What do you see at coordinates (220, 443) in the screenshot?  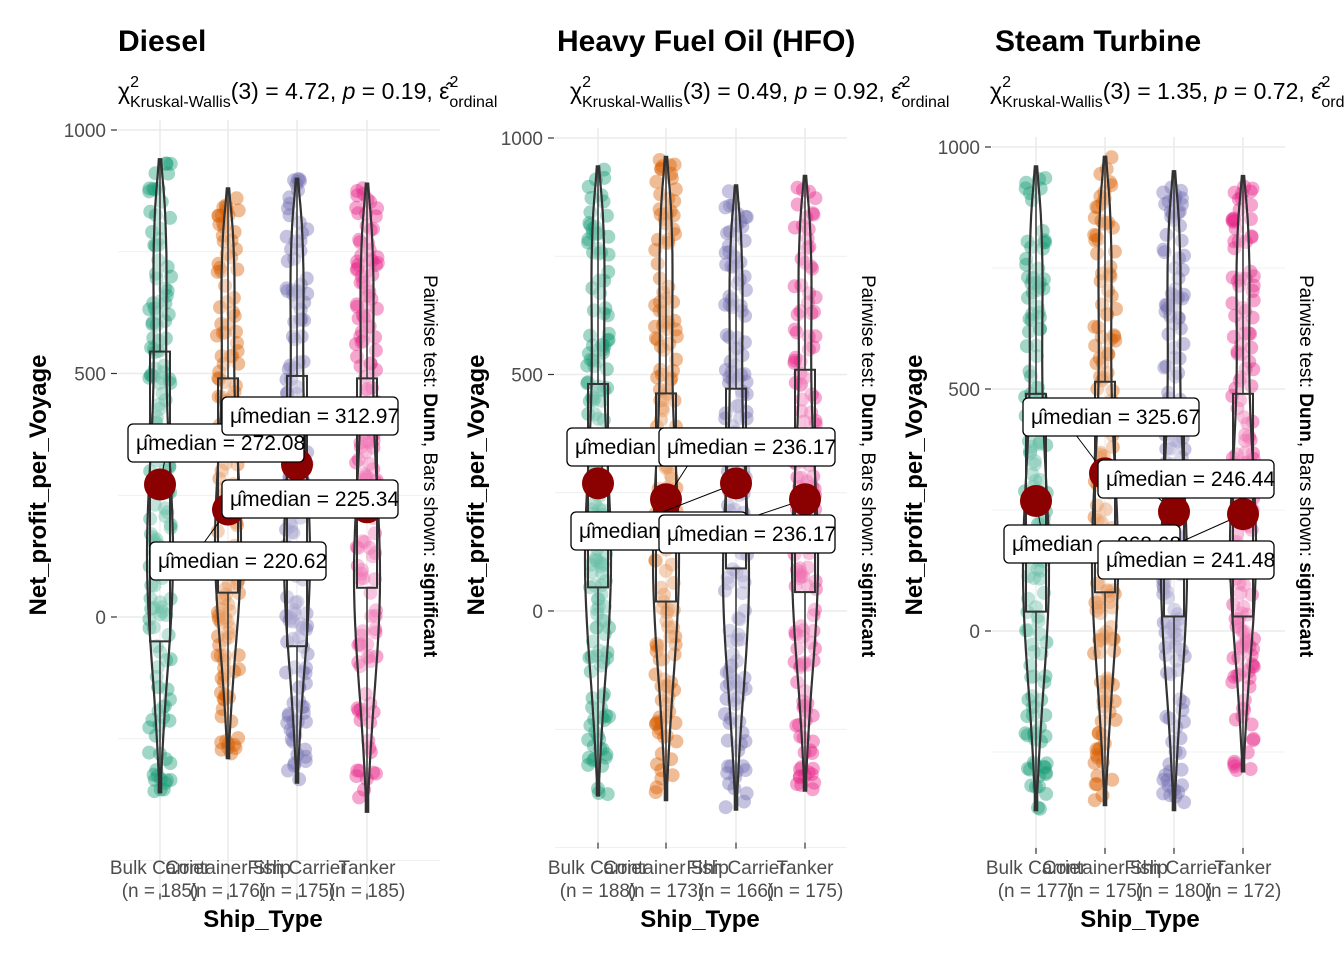 I see `median-label-text: μ̂median = 272.08` at bounding box center [220, 443].